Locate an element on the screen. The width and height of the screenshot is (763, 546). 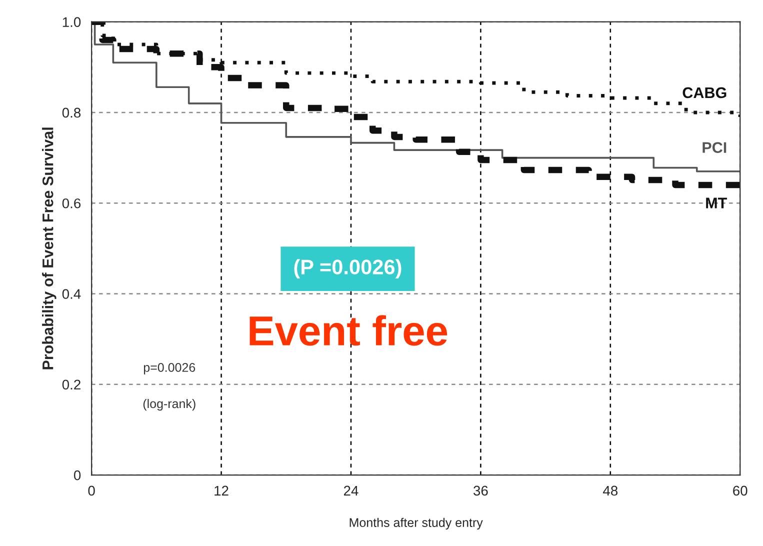
y-tick-label: 0.8 is located at coordinates (71, 113).